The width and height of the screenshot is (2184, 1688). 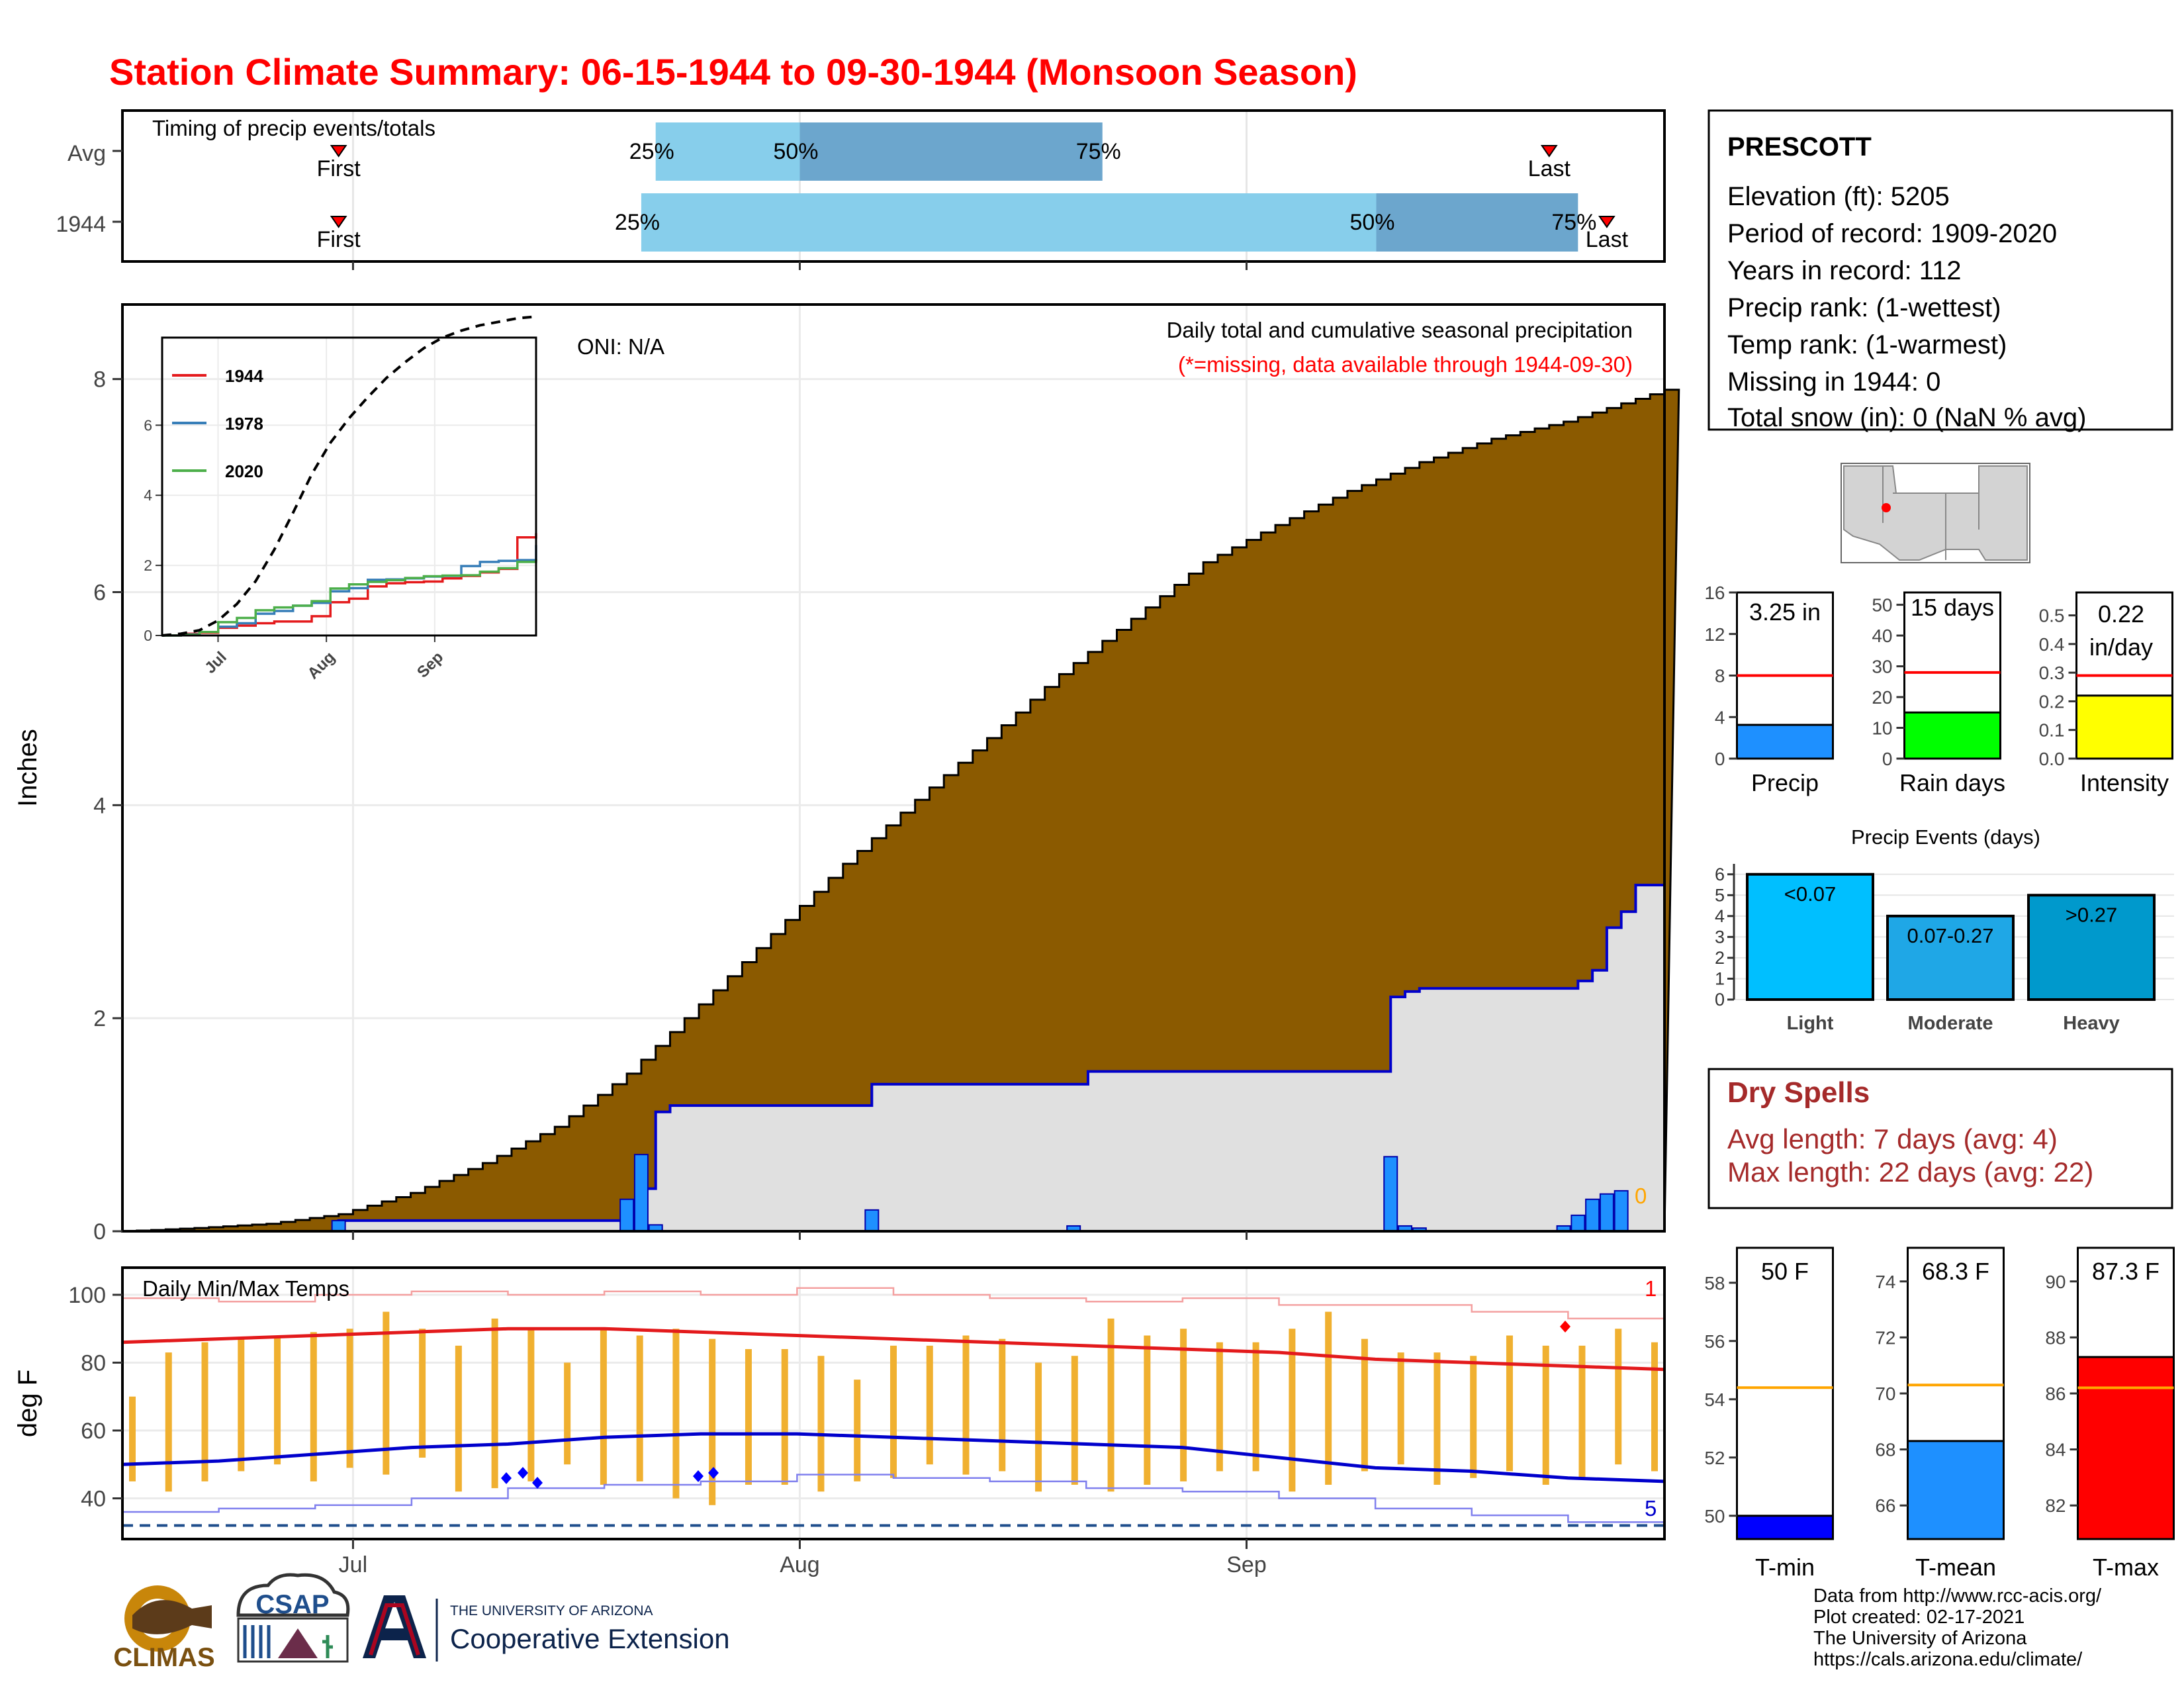 I want to click on year-cumulative-area, so click(x=893, y=1058).